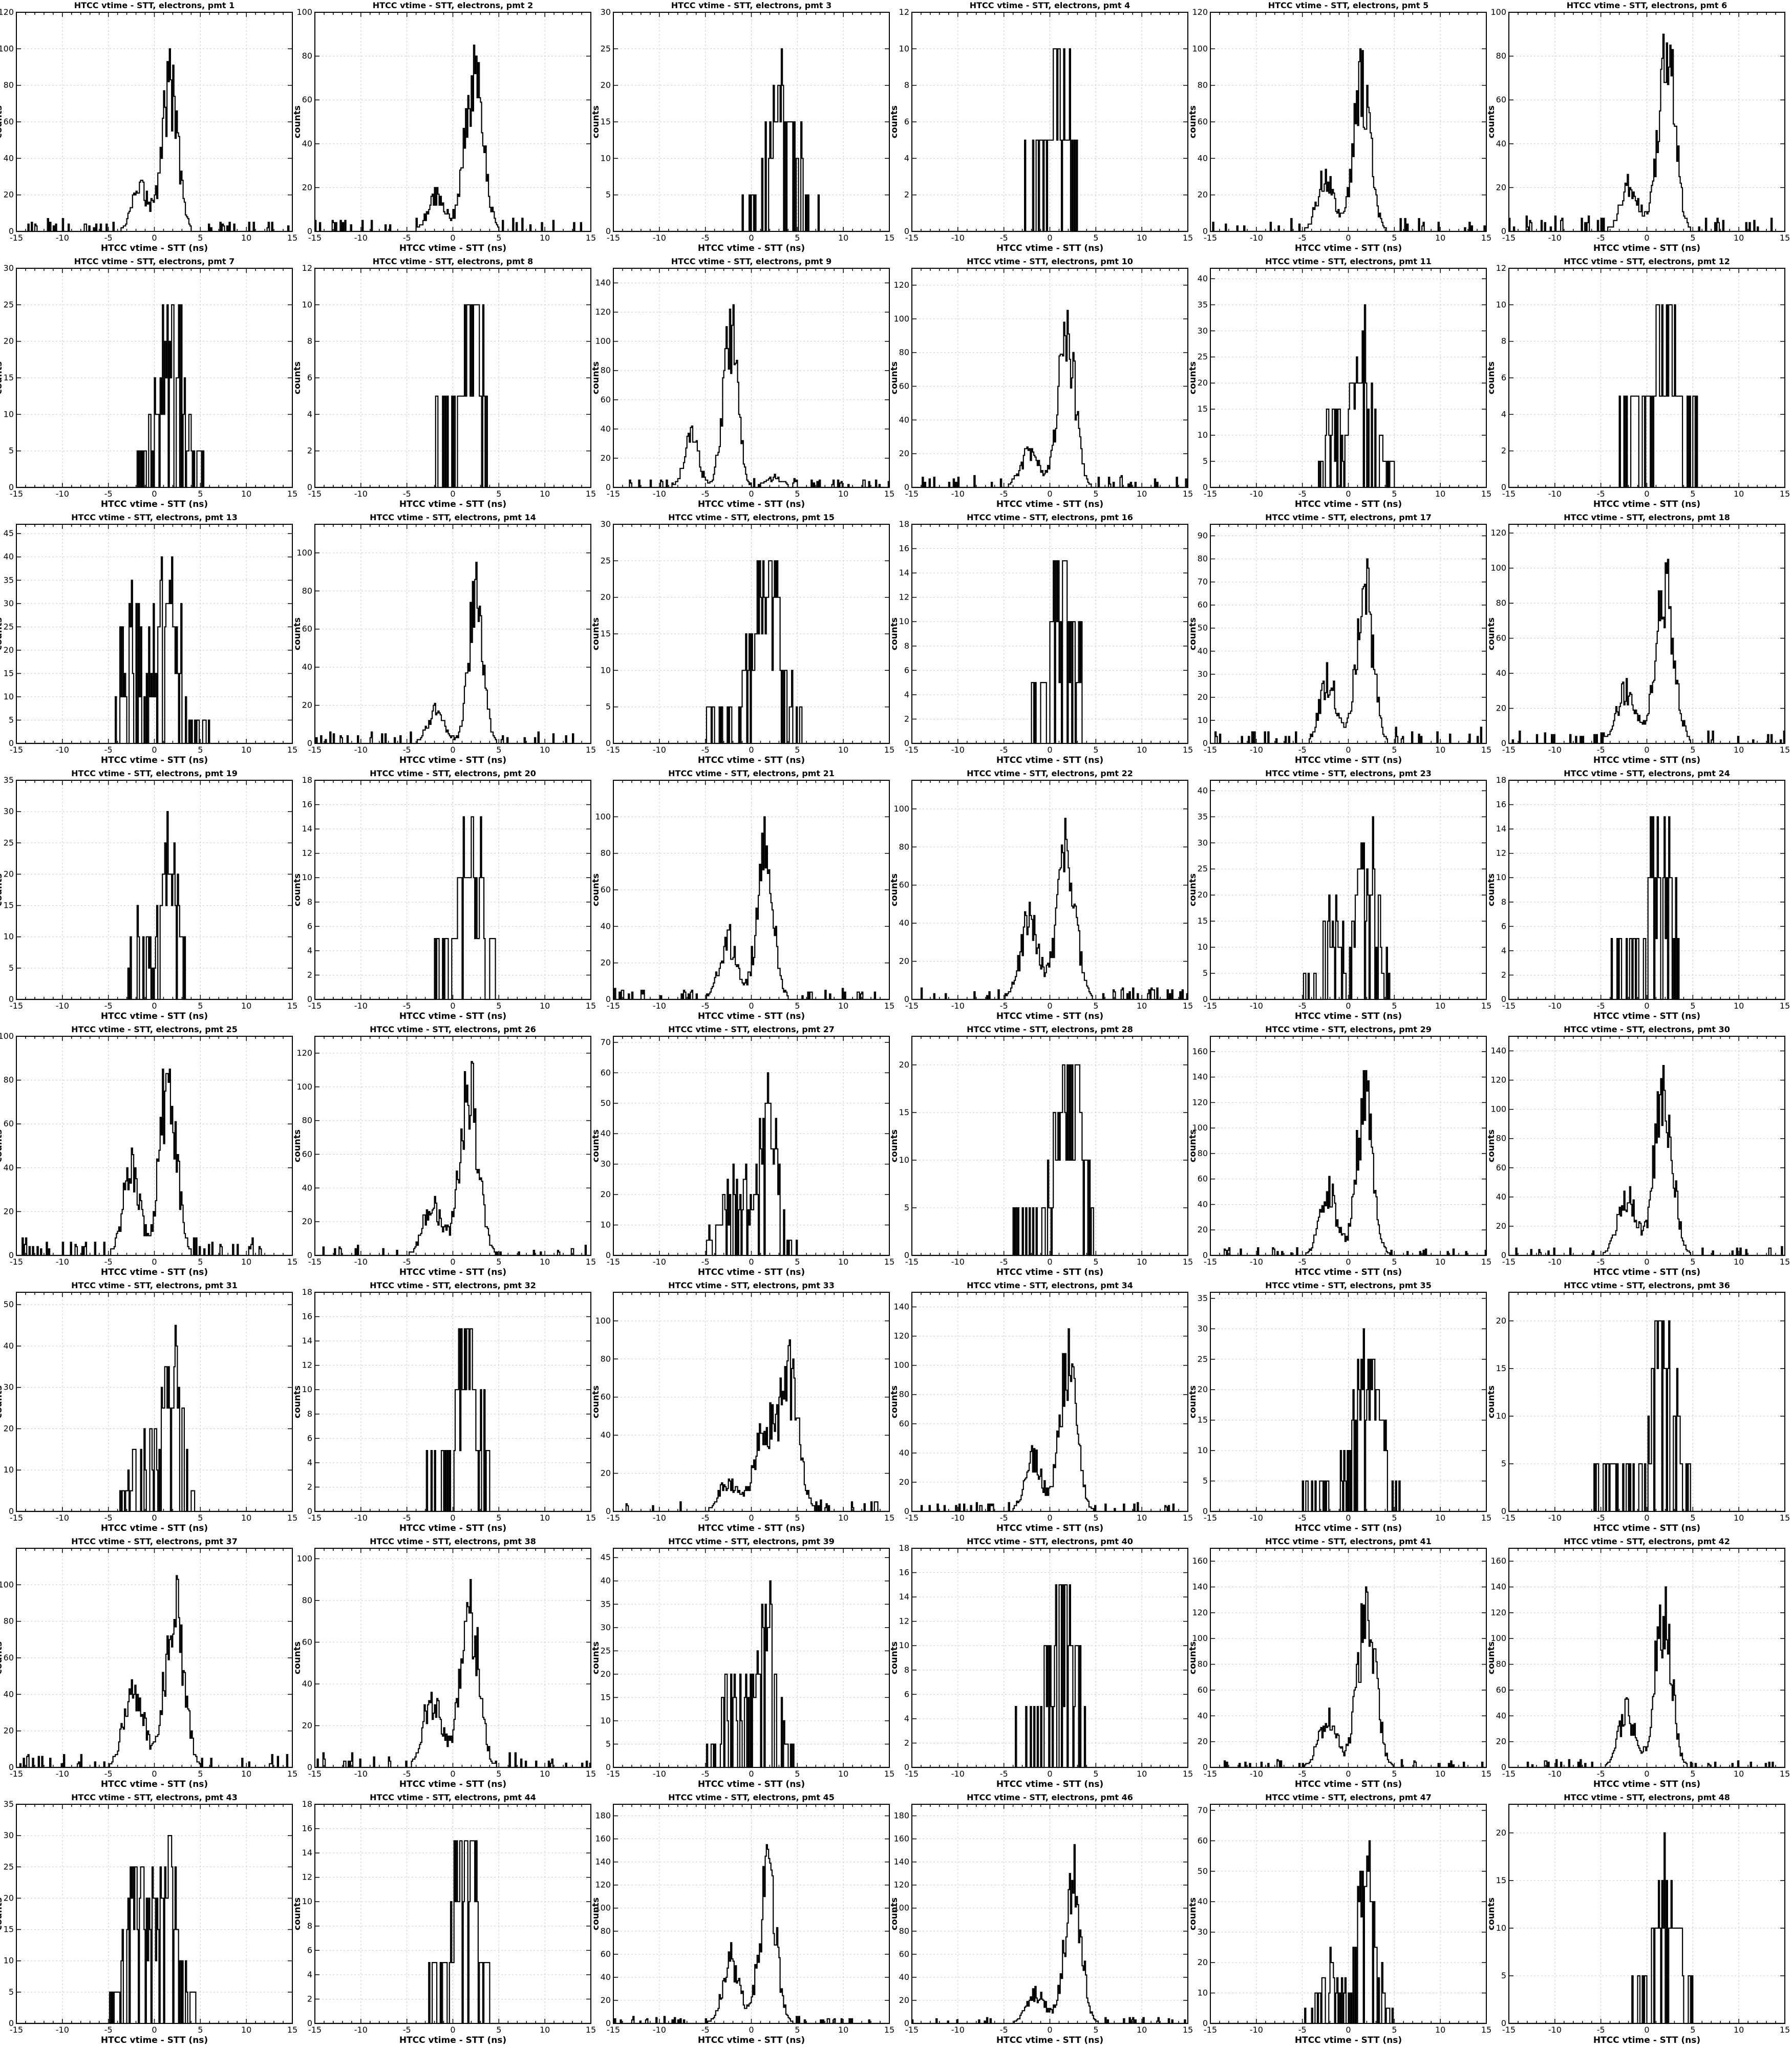 This screenshot has width=1792, height=2048. I want to click on histogram-title: HTCC vtime - STT, electrons, pmt 13, so click(154, 517).